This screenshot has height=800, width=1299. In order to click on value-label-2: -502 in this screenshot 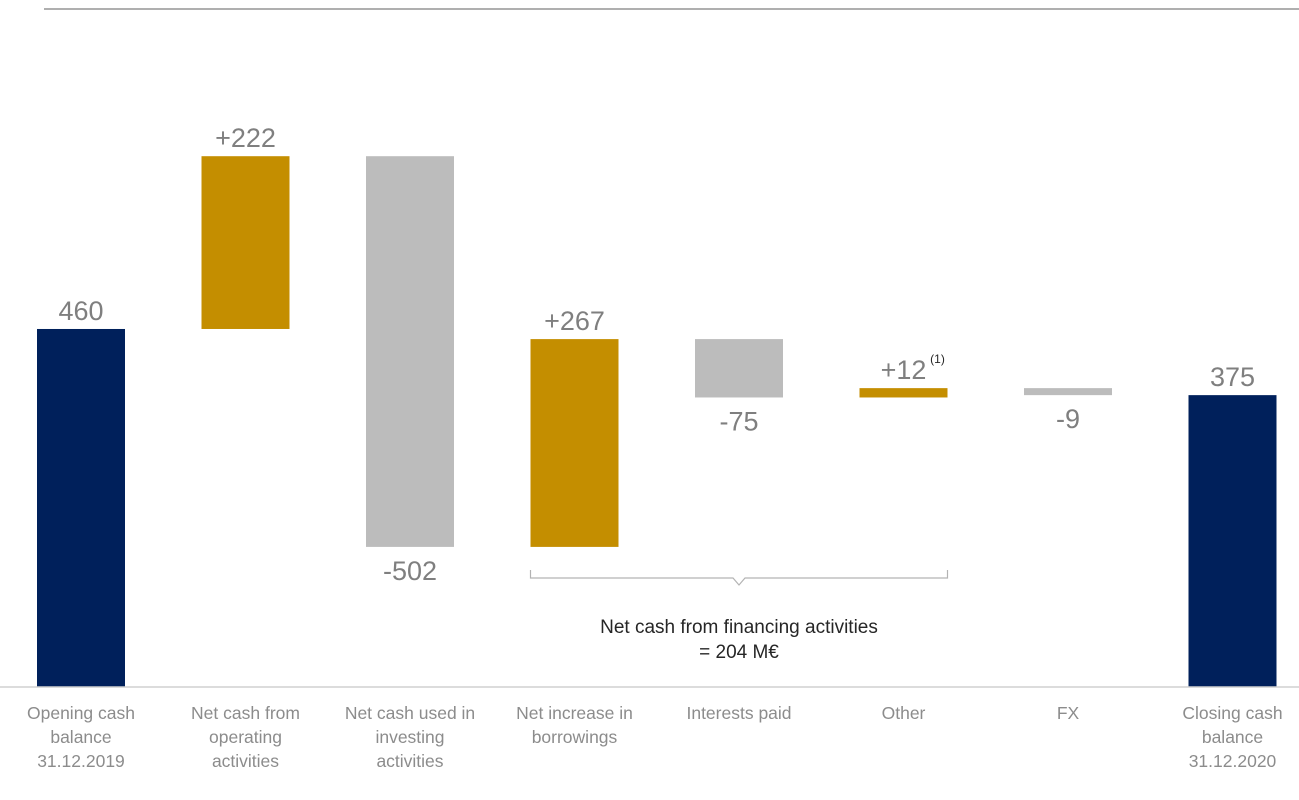, I will do `click(410, 571)`.